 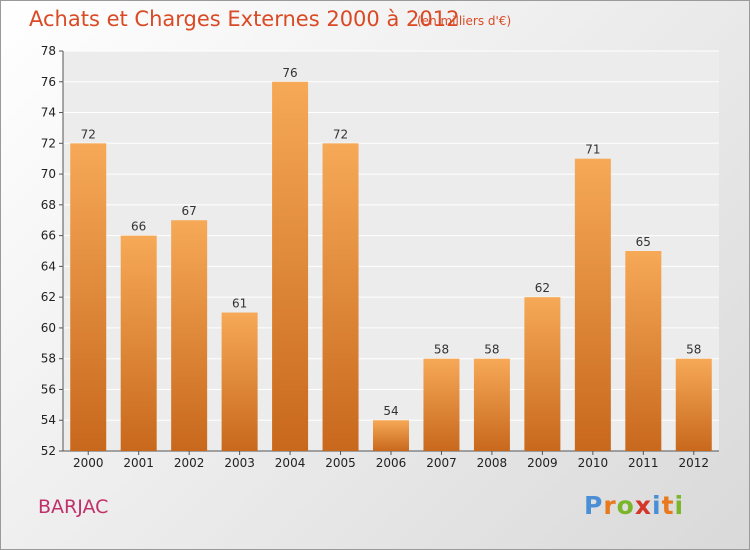 I want to click on y-tick-label: 62, so click(x=48, y=297).